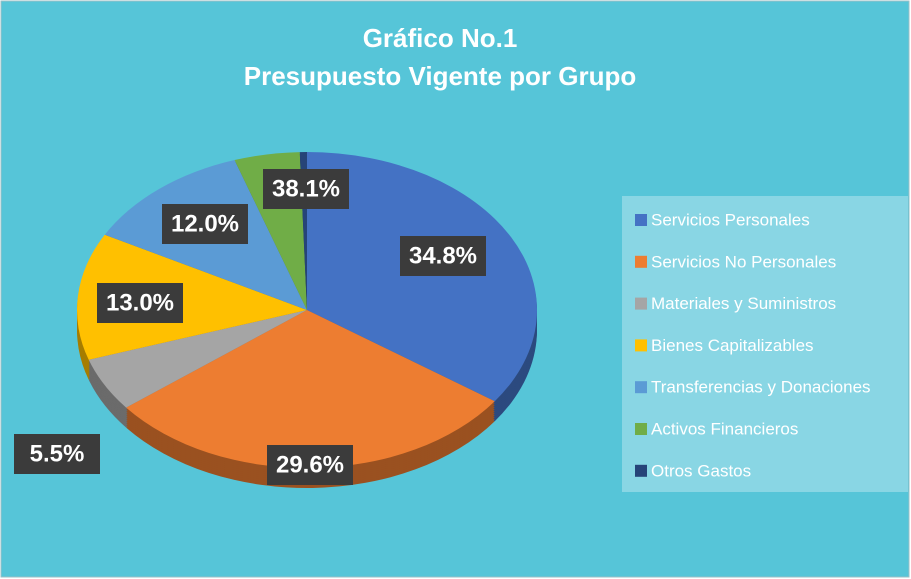 Image resolution: width=911 pixels, height=579 pixels. I want to click on legend-label: Servicios No Personales, so click(743, 261).